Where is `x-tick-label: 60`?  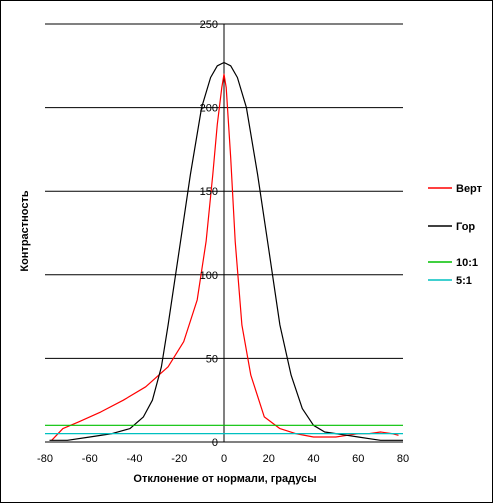 x-tick-label: 60 is located at coordinates (358, 459).